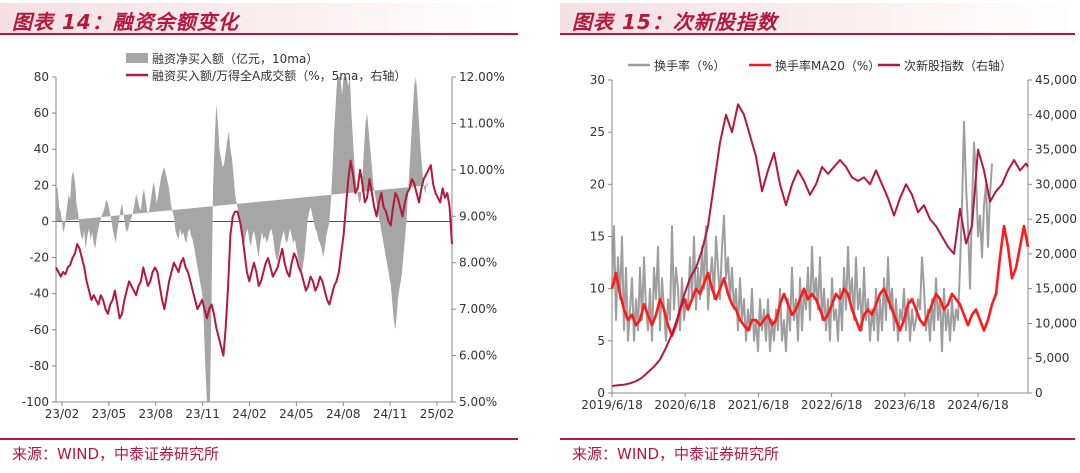 The height and width of the screenshot is (473, 1080). I want to click on y-right-tick-label: 11.00%, so click(482, 123).